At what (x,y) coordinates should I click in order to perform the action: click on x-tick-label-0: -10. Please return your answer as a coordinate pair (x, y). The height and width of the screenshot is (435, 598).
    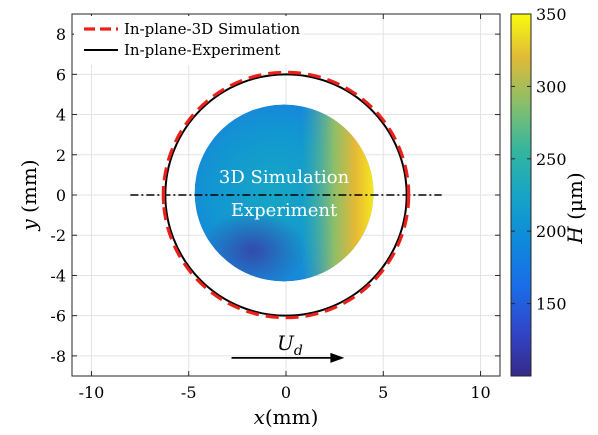
    Looking at the image, I should click on (92, 392).